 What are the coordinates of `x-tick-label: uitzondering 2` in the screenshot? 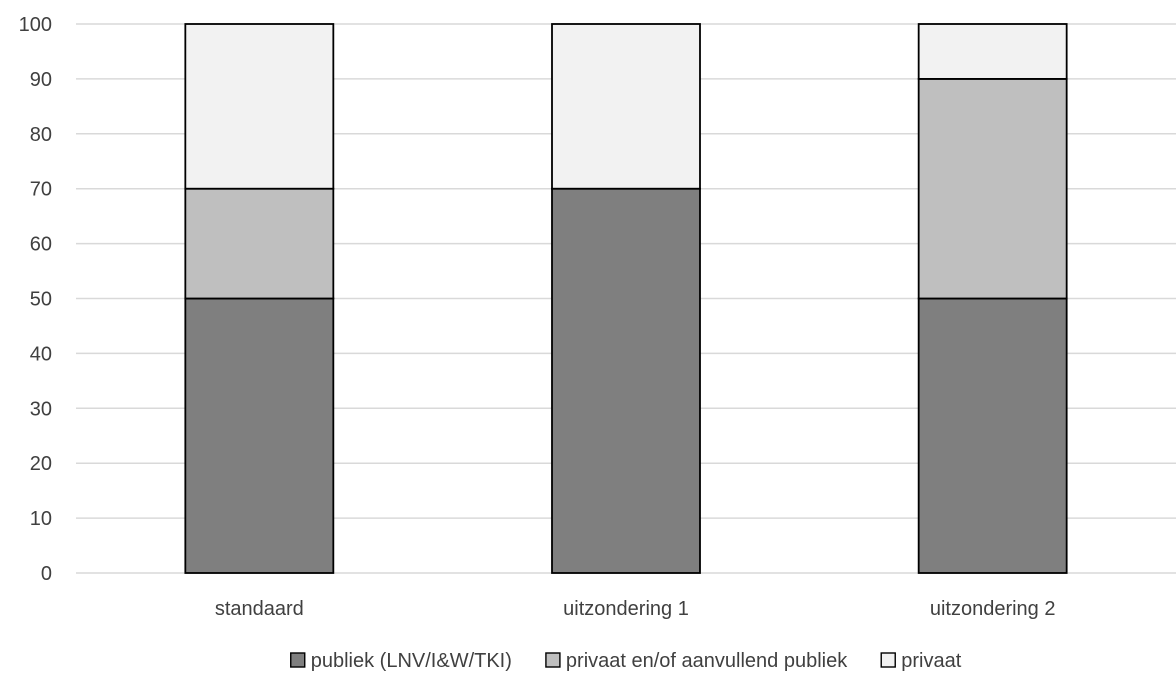 It's located at (993, 609).